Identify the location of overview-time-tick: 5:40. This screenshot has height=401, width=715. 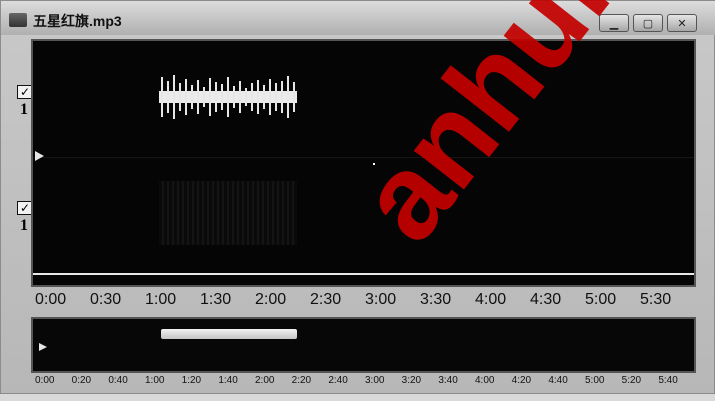
(668, 380).